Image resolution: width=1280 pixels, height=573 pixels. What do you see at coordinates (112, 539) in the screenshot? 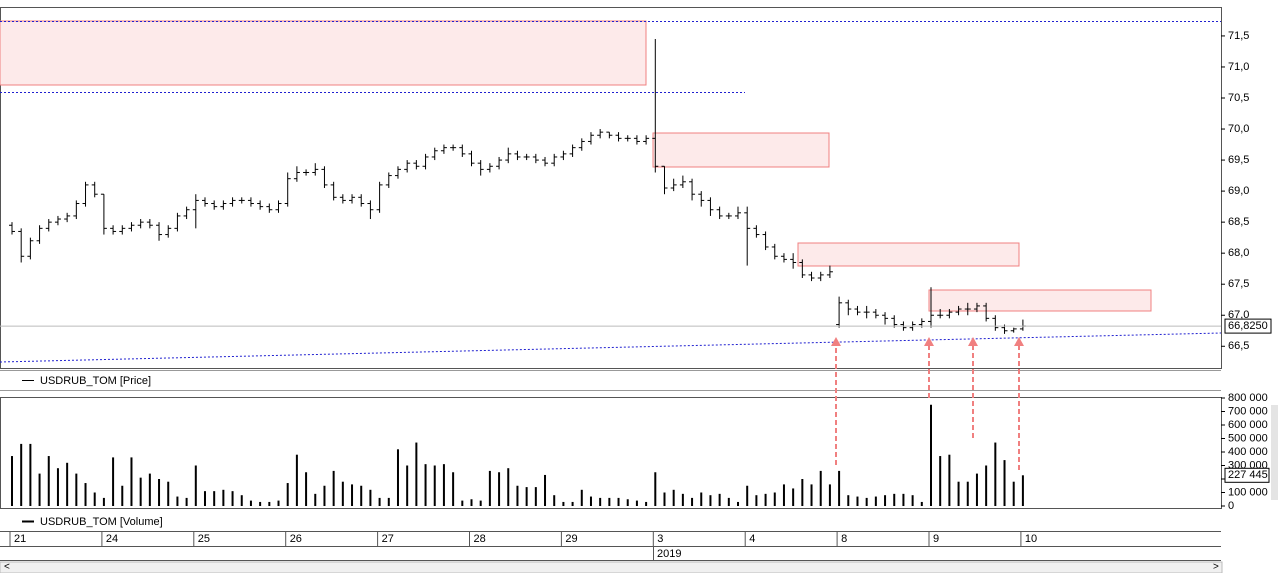
I see `x-tick-label: 24` at bounding box center [112, 539].